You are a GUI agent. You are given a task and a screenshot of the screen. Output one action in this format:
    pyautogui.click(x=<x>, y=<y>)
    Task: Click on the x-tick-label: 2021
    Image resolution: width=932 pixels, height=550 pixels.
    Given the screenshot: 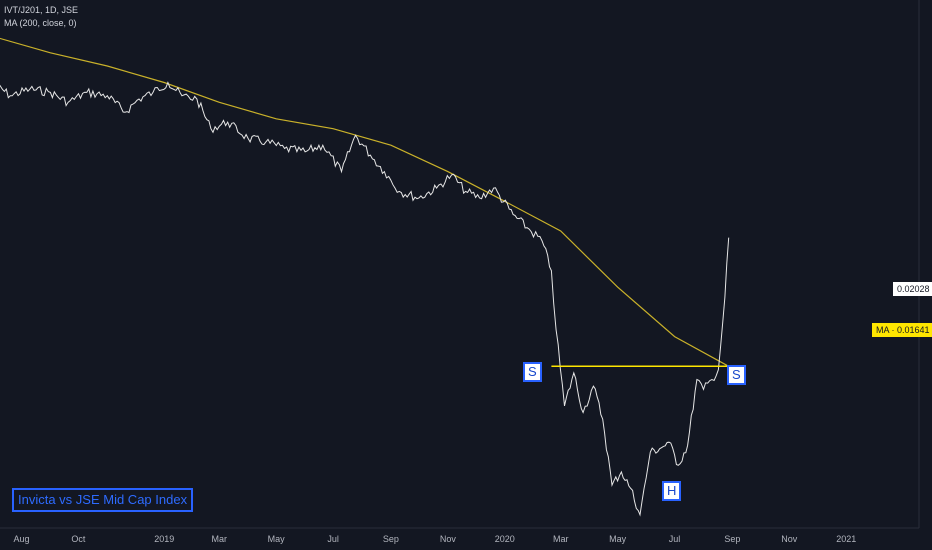 What is the action you would take?
    pyautogui.click(x=846, y=539)
    